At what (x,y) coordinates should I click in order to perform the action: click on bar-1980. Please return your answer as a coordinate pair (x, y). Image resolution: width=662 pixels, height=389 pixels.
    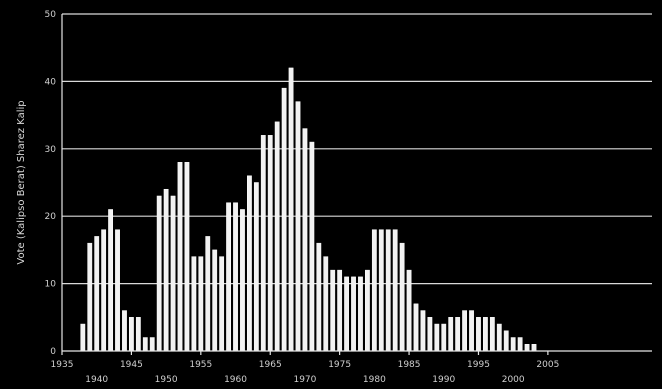
    Looking at the image, I should click on (374, 290).